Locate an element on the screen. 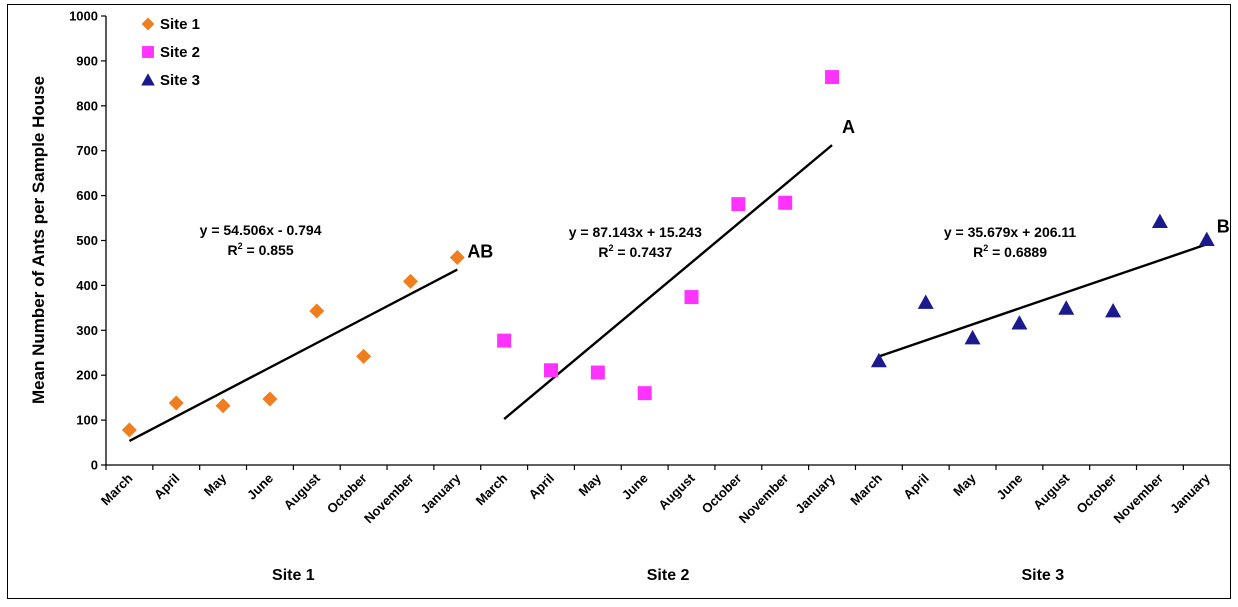  r-squared-label: R2 = 0.7437 is located at coordinates (635, 251).